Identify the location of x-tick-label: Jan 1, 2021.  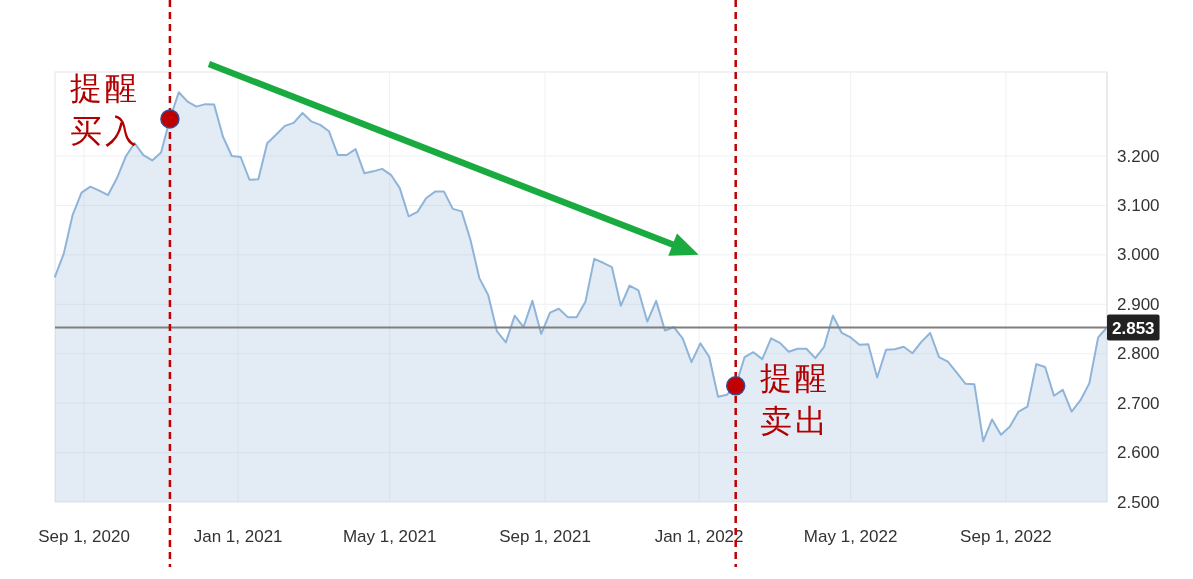
(238, 536).